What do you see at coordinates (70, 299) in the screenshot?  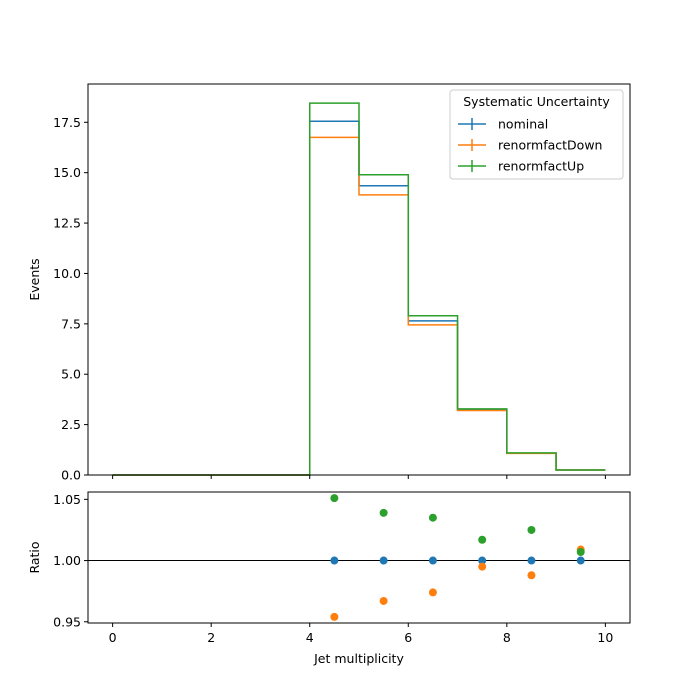 I see `main-y-ticks: 0.0 2.5 5.0 7.5 10.0 12.5 15.0 17.5` at bounding box center [70, 299].